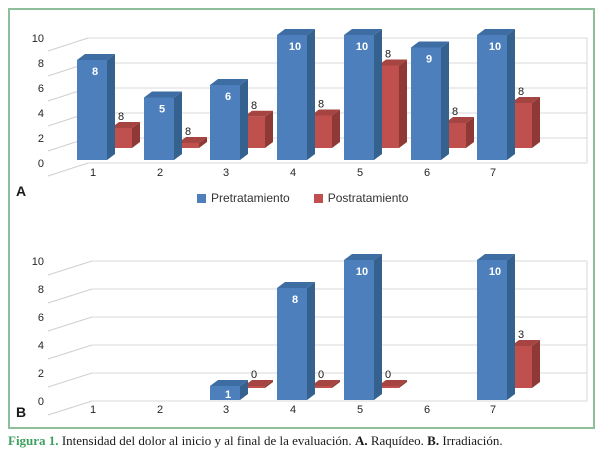 The width and height of the screenshot is (605, 456). What do you see at coordinates (21, 191) in the screenshot?
I see `panel-label-a: A` at bounding box center [21, 191].